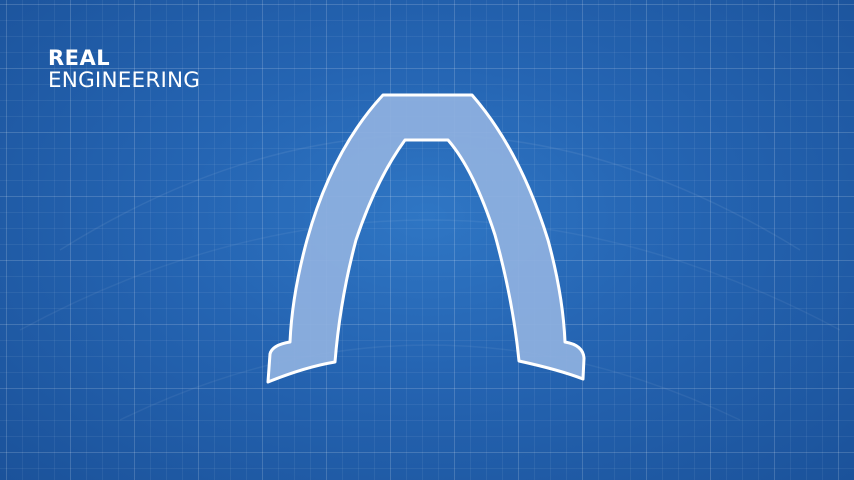  What do you see at coordinates (124, 80) in the screenshot?
I see `logo-line-2: ENGINEERING` at bounding box center [124, 80].